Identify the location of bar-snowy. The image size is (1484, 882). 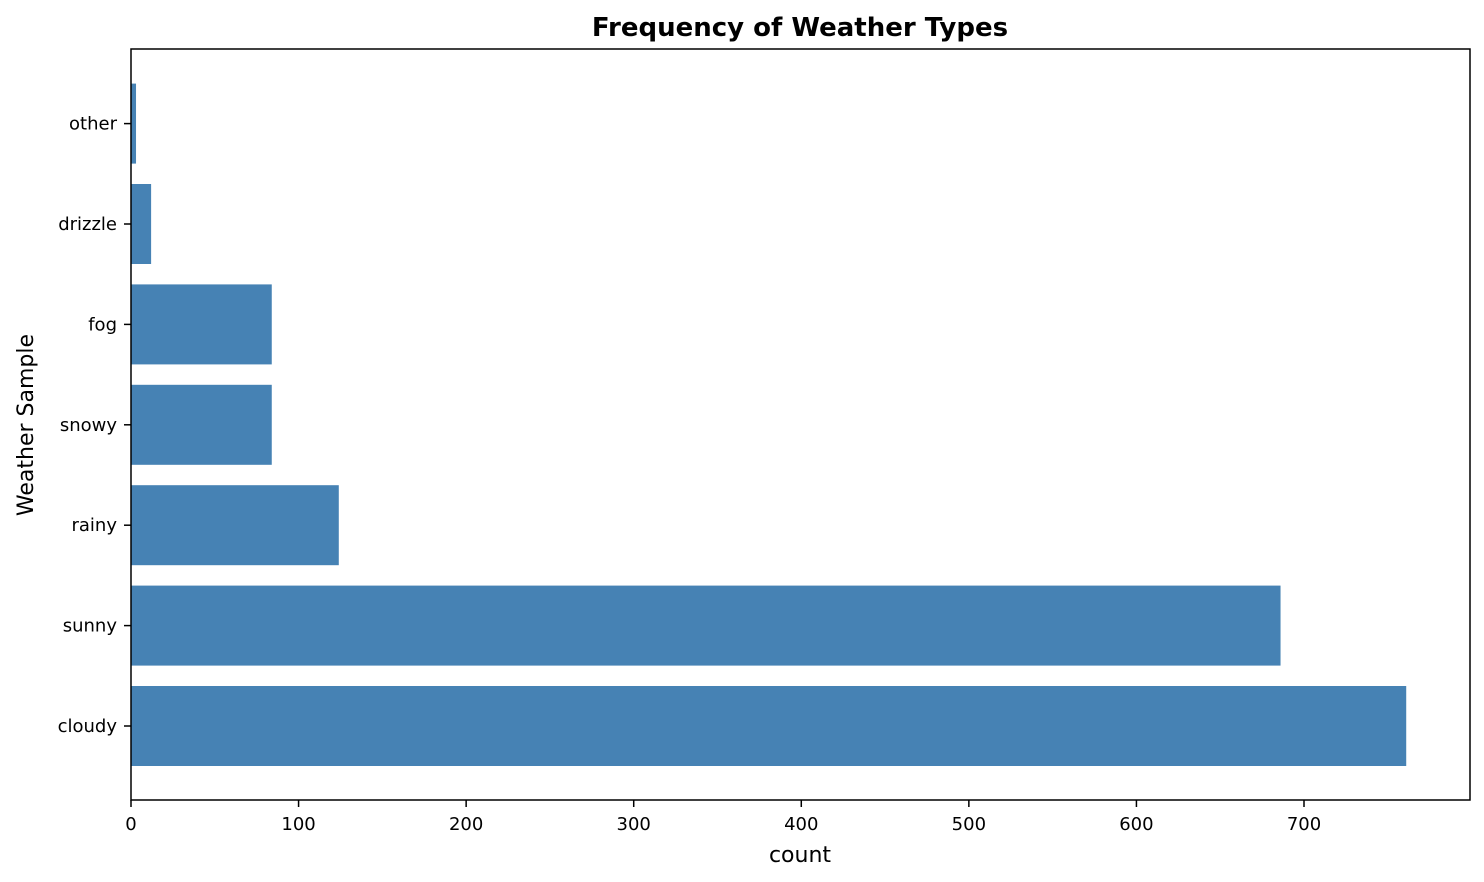
(201, 424).